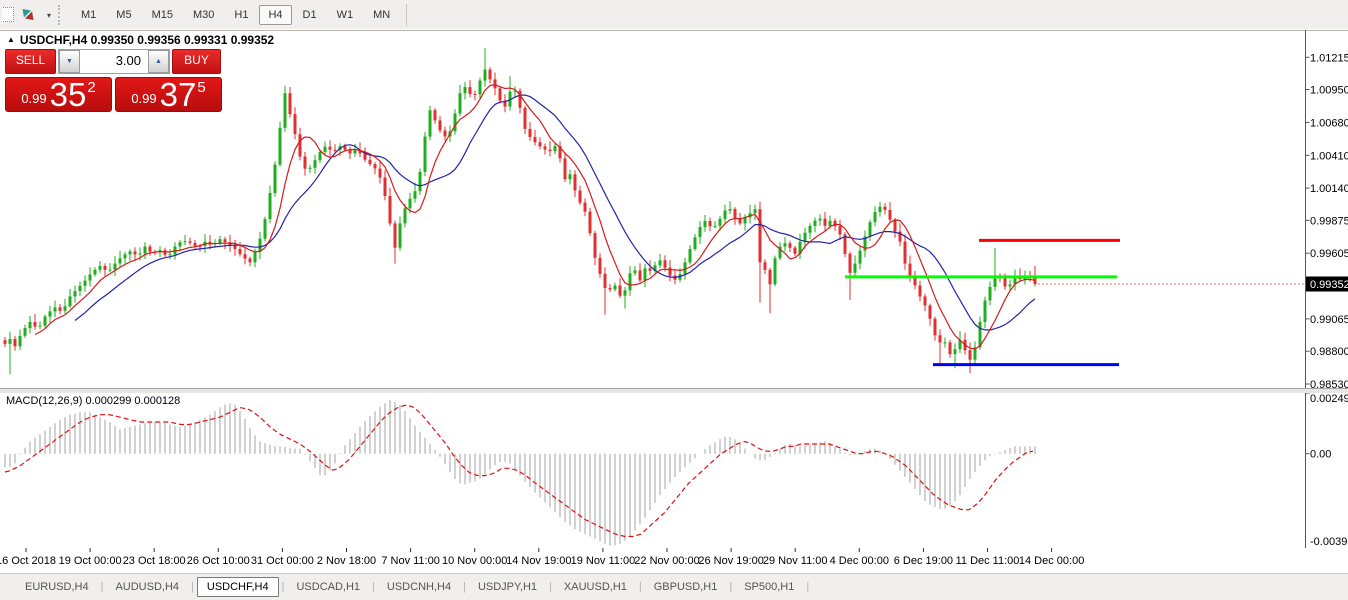  Describe the element at coordinates (1329, 383) in the screenshot. I see `svg-text: 0.98530` at that location.